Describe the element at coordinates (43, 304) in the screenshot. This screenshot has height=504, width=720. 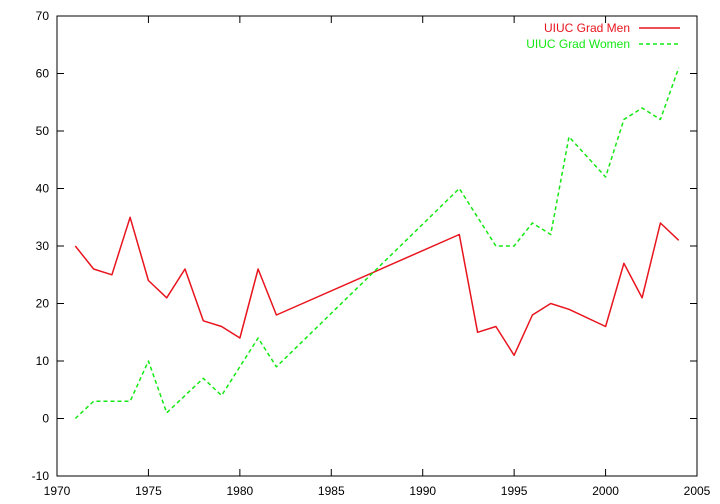
I see `y-tick-label: 20` at that location.